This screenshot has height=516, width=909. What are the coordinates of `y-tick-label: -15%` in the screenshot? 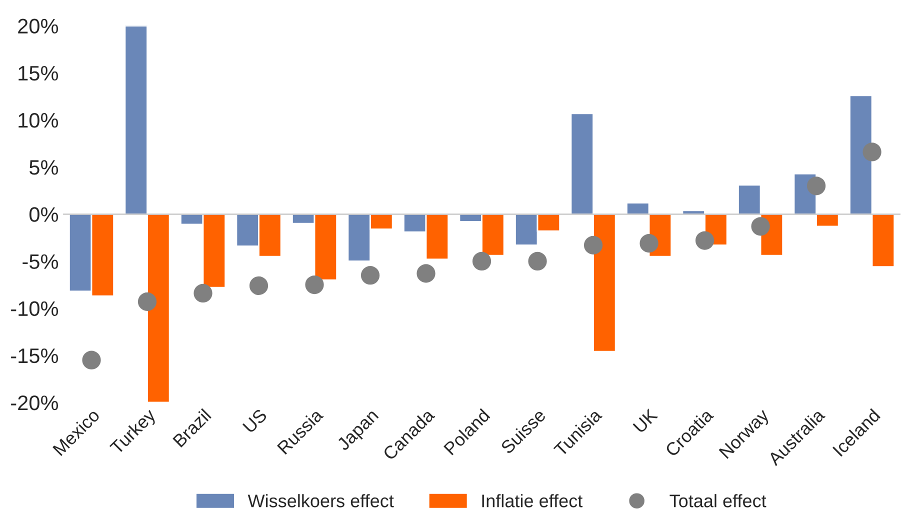 It's located at (34, 356).